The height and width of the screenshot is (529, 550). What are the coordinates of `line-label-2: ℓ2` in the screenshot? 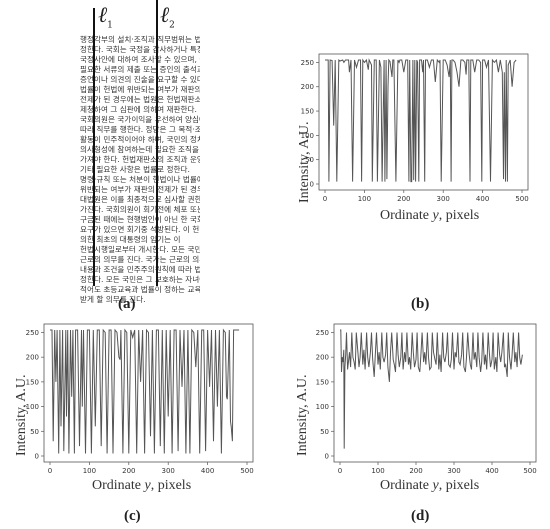 It's located at (167, 17).